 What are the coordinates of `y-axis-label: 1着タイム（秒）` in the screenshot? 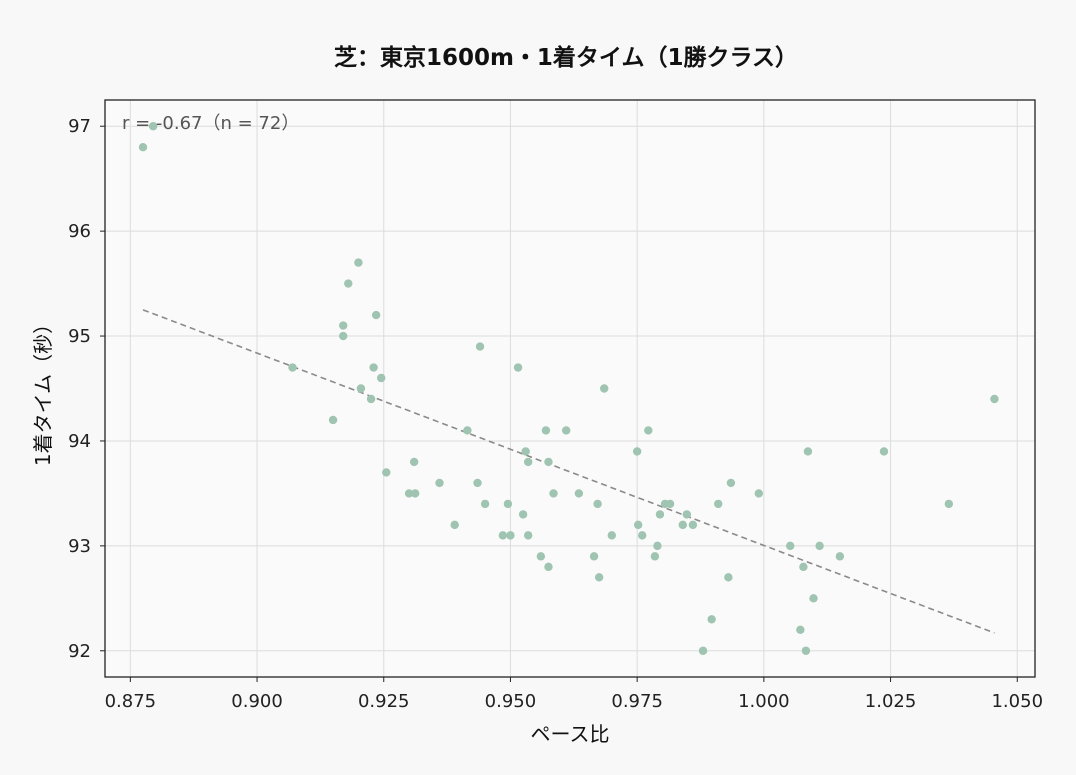 It's located at (43, 390).